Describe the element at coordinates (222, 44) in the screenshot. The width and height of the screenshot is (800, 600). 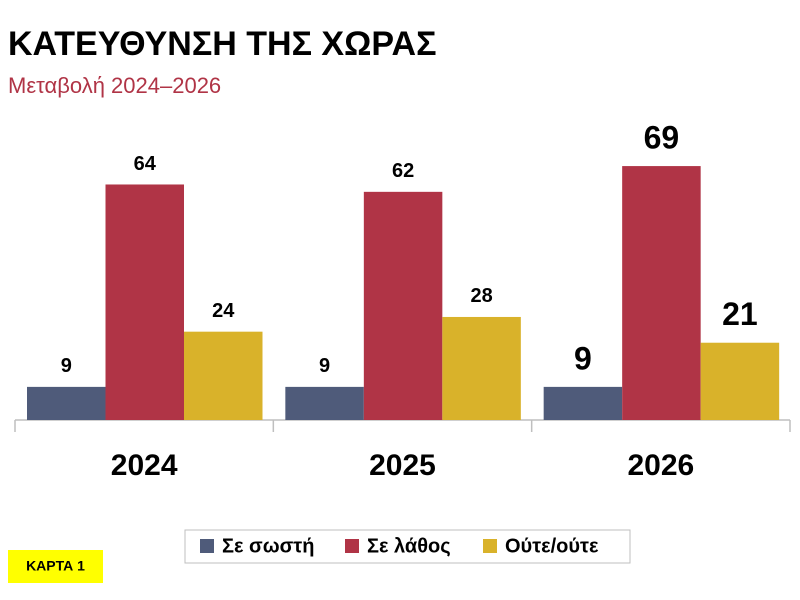
I see `chart-title: ΚΑΤΕΥΘΥΝΣΗ ΤΗΣ ΧΩΡΑΣ` at that location.